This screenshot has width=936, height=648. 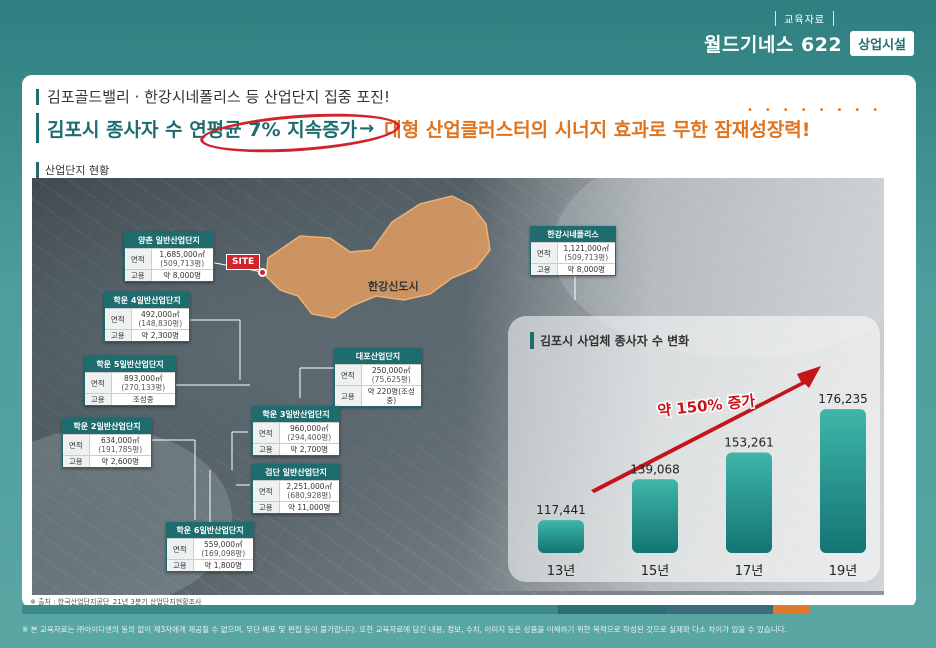 What do you see at coordinates (391, 395) in the screenshot?
I see `employment-value: 약 220명(조성중)` at bounding box center [391, 395].